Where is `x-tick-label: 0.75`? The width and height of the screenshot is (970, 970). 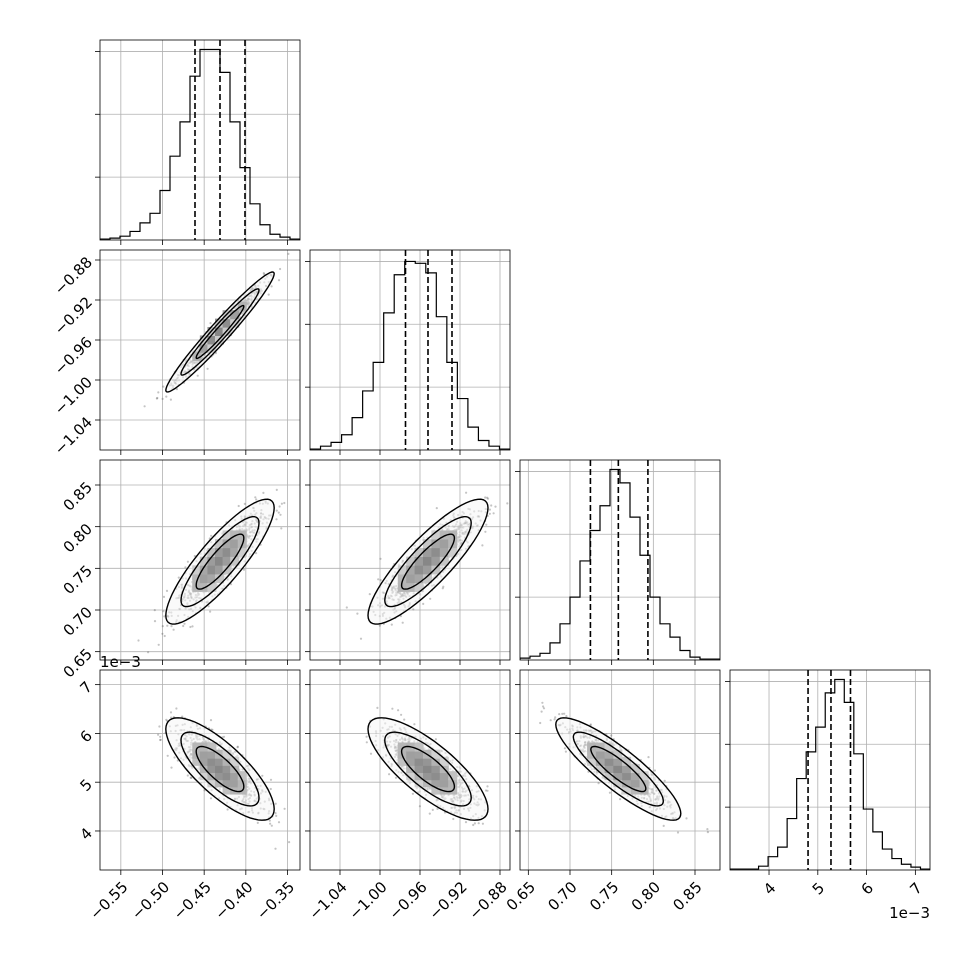 x-tick-label: 0.75 is located at coordinates (604, 896).